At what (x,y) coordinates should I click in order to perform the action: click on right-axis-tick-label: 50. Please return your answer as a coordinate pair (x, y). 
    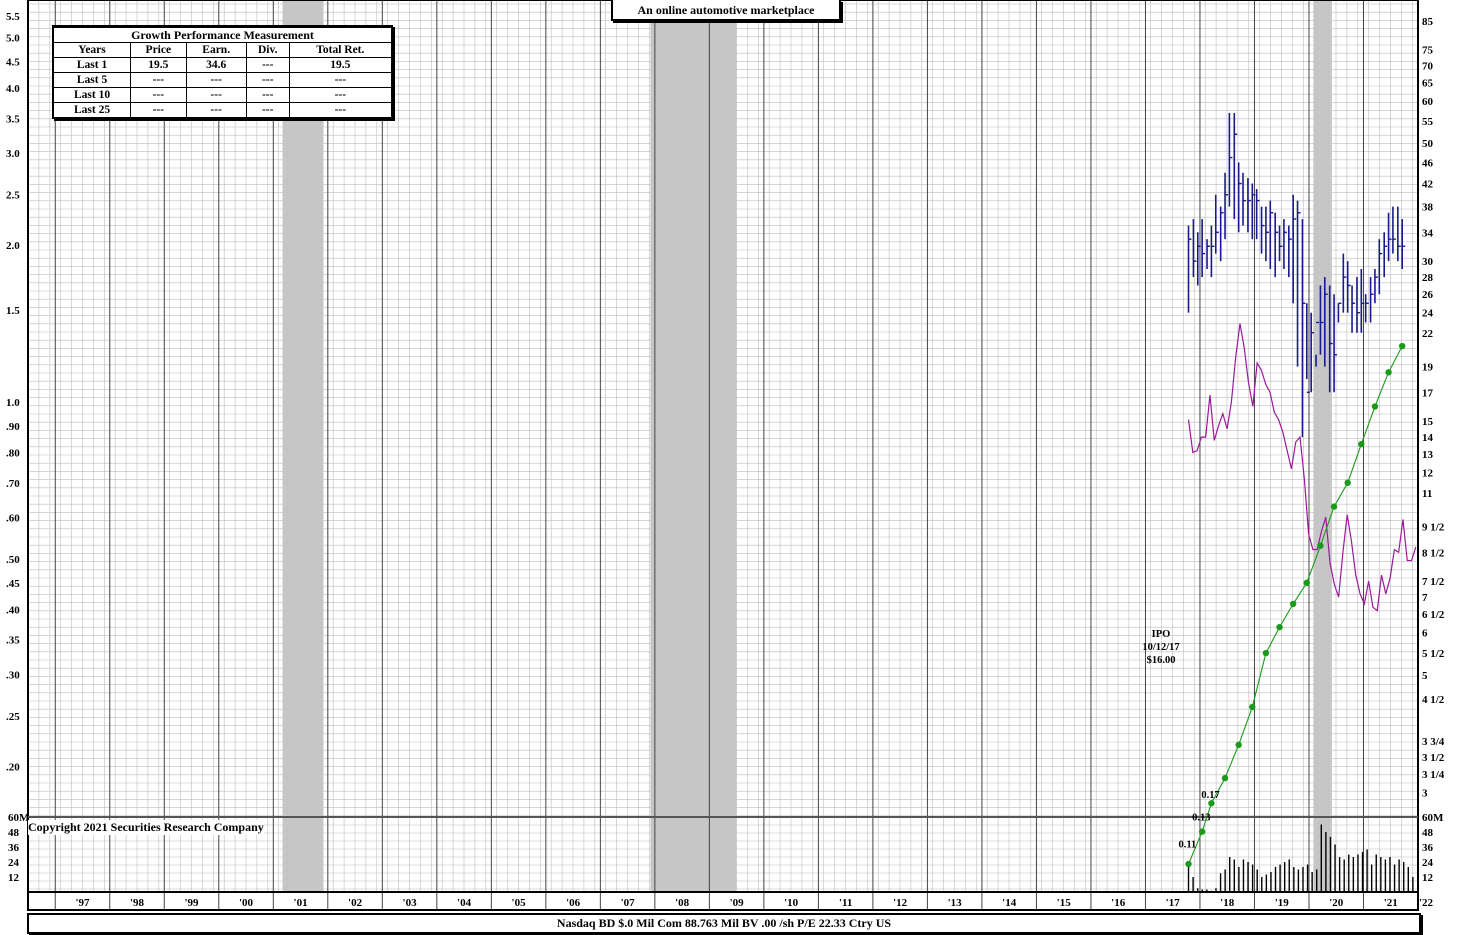
    Looking at the image, I should click on (1428, 144).